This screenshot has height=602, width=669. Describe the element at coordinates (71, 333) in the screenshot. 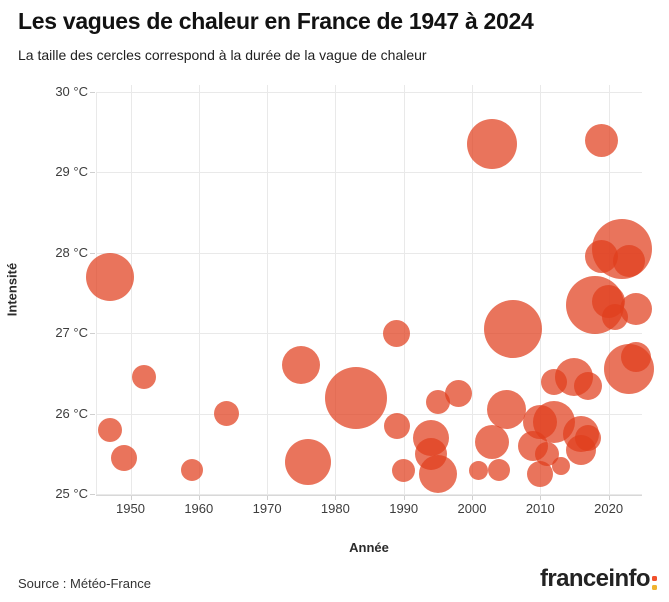

I see `y-tick-label: 27 °C` at that location.